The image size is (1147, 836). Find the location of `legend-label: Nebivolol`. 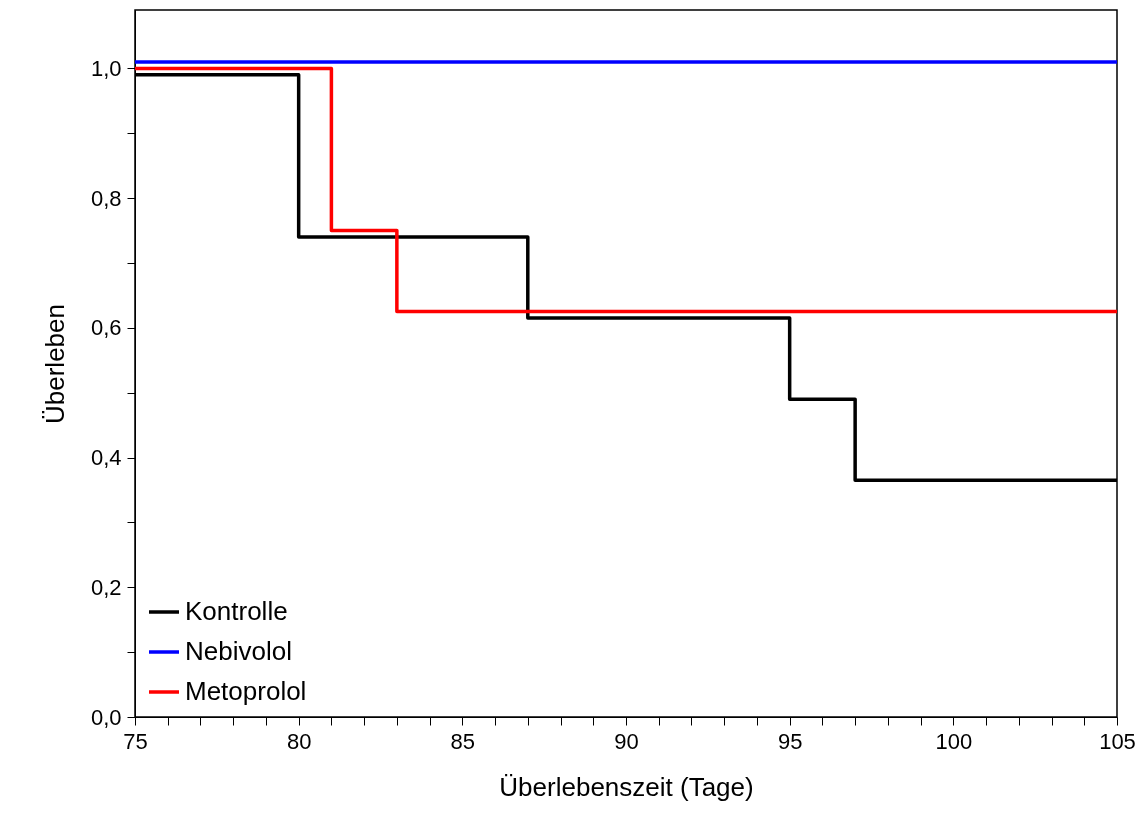

legend-label: Nebivolol is located at coordinates (238, 651).